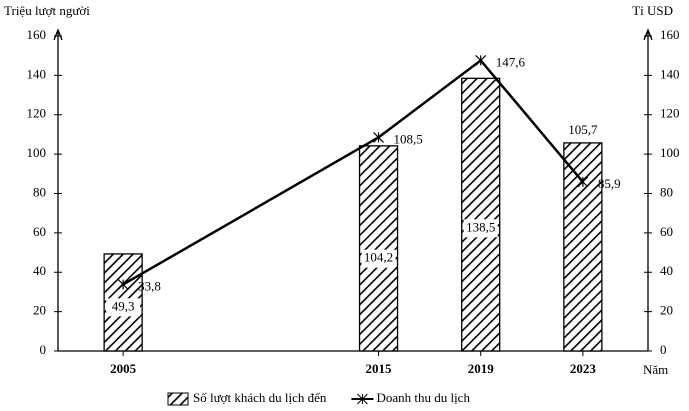 The height and width of the screenshot is (411, 689). I want to click on y2-tick-label: 120, so click(670, 113).